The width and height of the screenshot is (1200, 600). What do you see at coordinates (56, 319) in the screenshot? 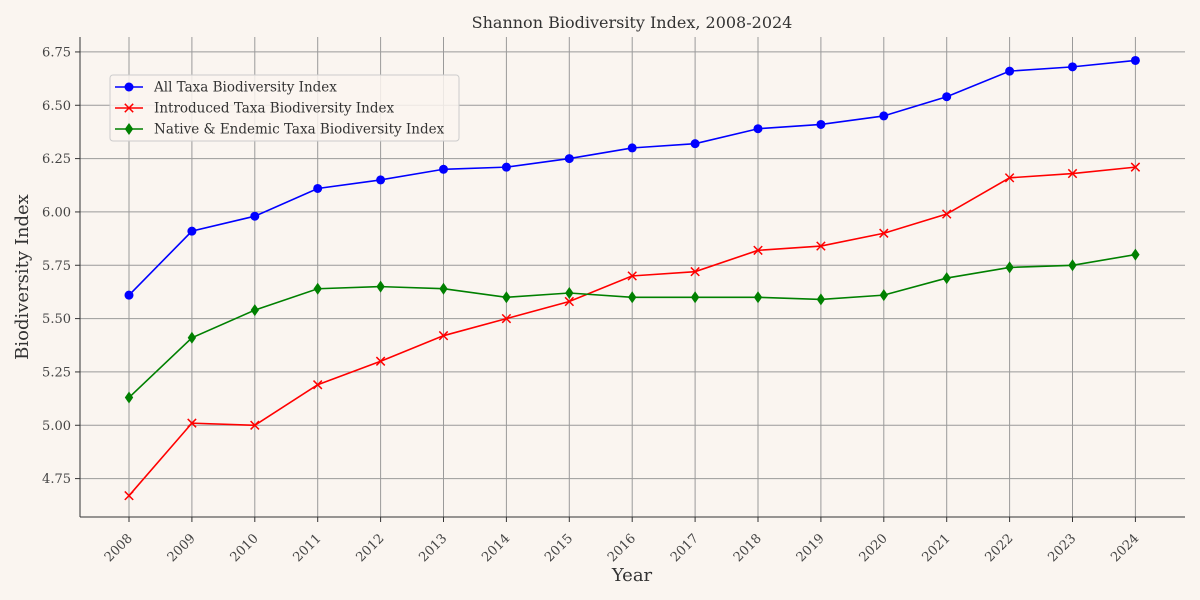
I see `y-tick-label: 5.50` at bounding box center [56, 319].